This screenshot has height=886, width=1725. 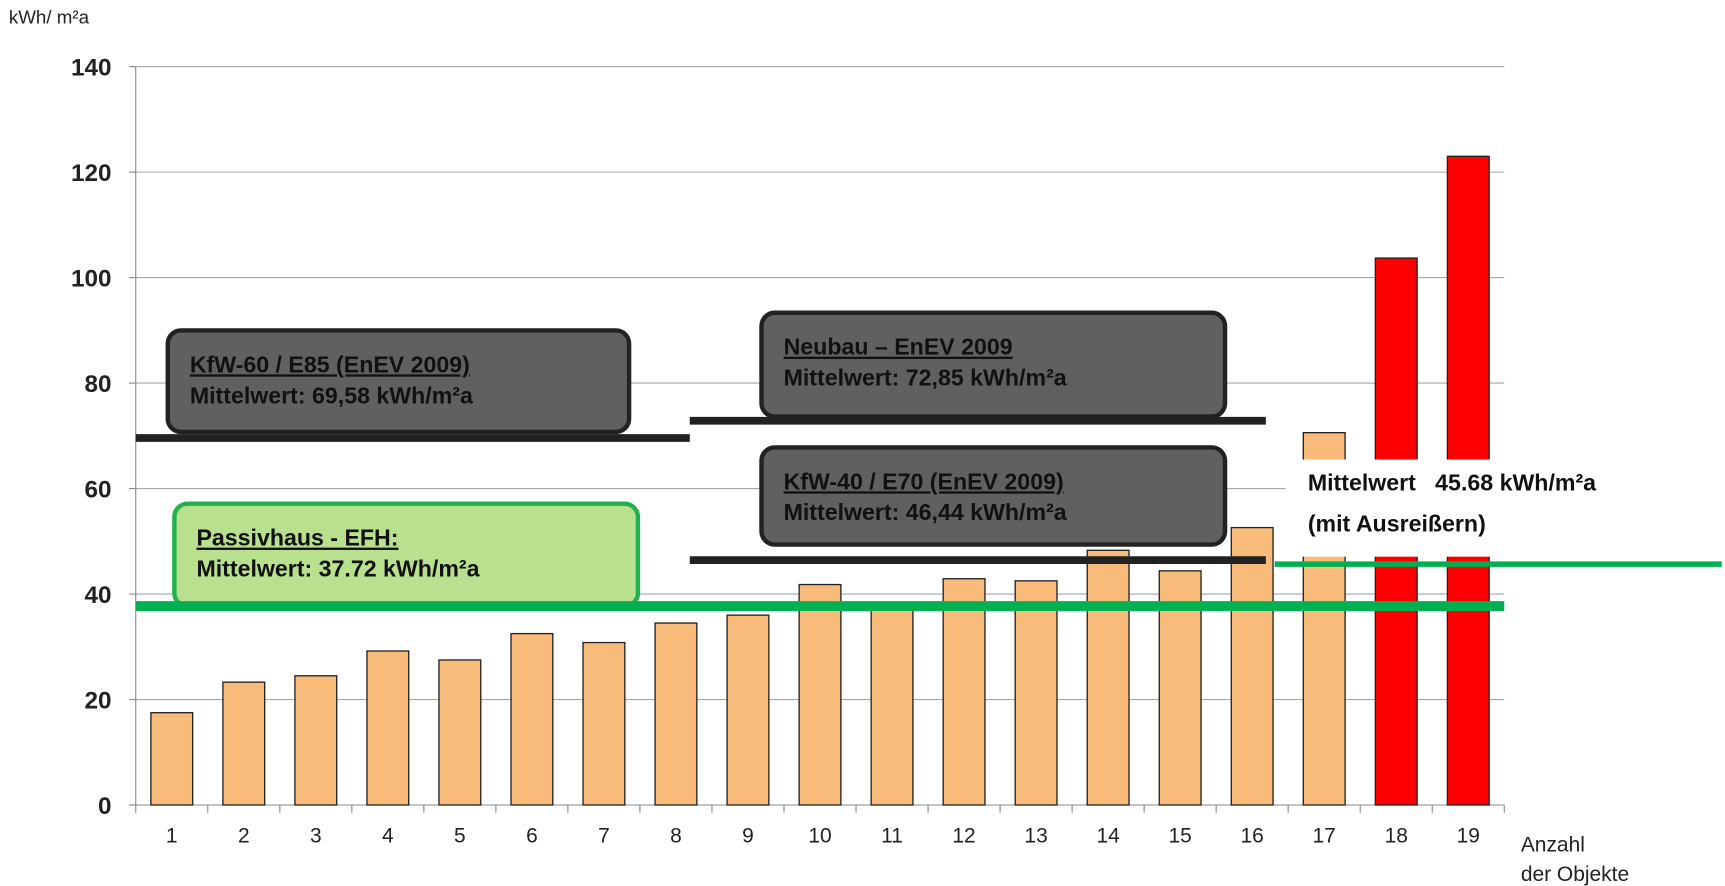 I want to click on x-tick-label: 17, so click(x=1324, y=836).